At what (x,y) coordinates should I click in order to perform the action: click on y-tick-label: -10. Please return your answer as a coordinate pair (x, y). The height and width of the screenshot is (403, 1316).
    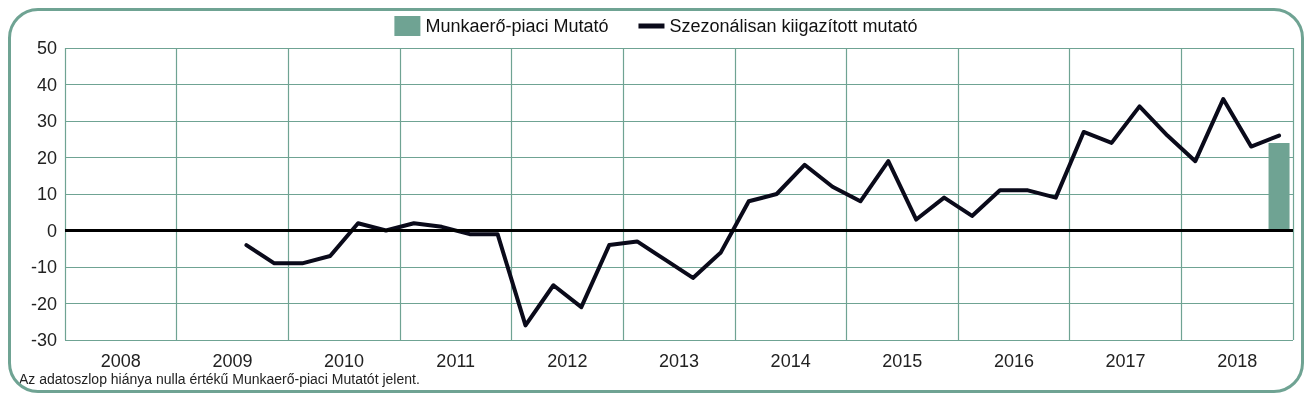
    Looking at the image, I should click on (43, 267).